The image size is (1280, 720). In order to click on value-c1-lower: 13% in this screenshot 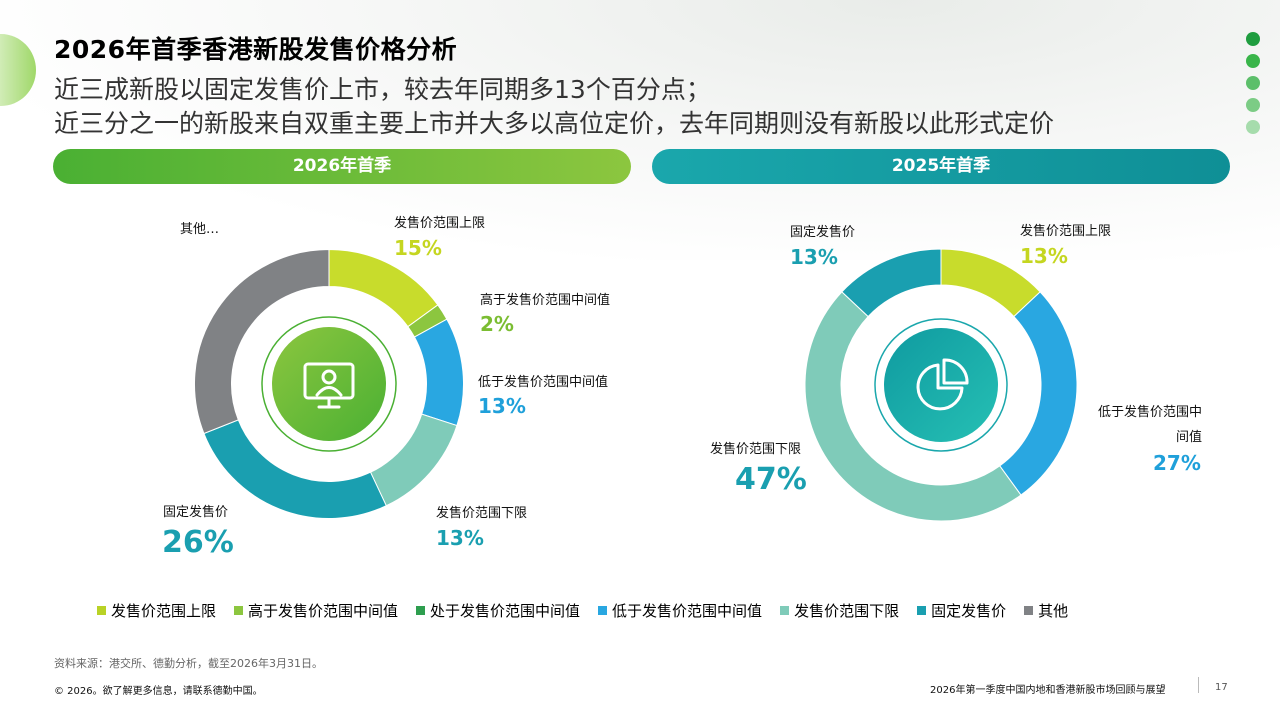, I will do `click(460, 538)`.